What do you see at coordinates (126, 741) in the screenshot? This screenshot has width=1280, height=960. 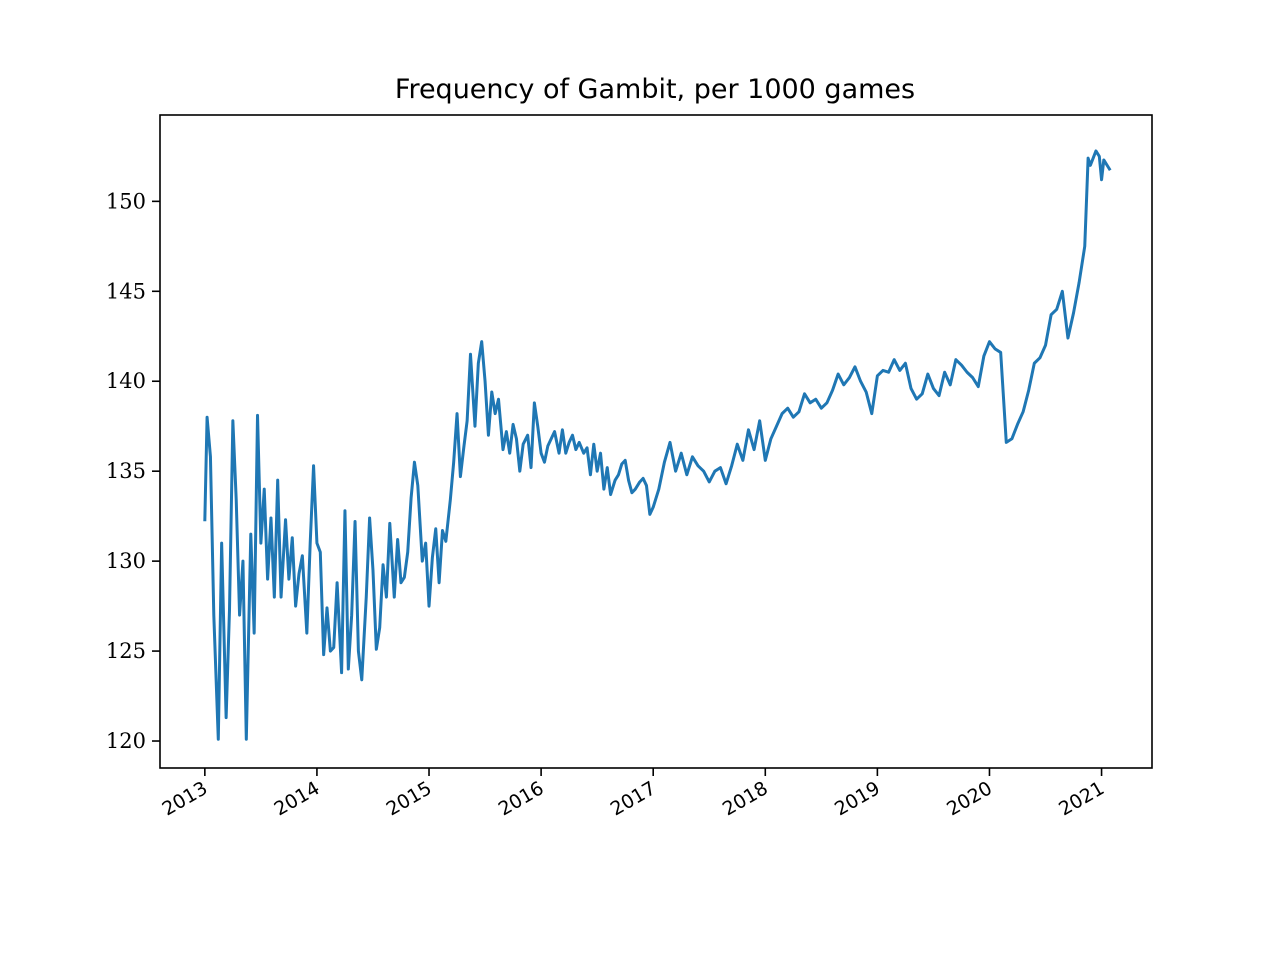 I see `y-tick-label: 120` at bounding box center [126, 741].